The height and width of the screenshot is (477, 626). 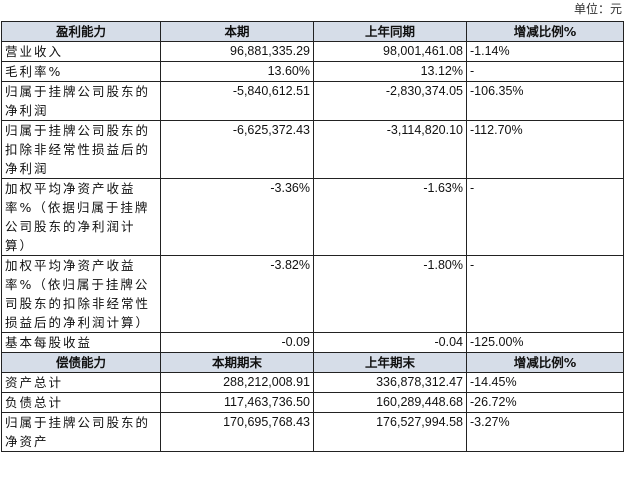 I want to click on prior-value: -3,114,820.10, so click(x=390, y=149).